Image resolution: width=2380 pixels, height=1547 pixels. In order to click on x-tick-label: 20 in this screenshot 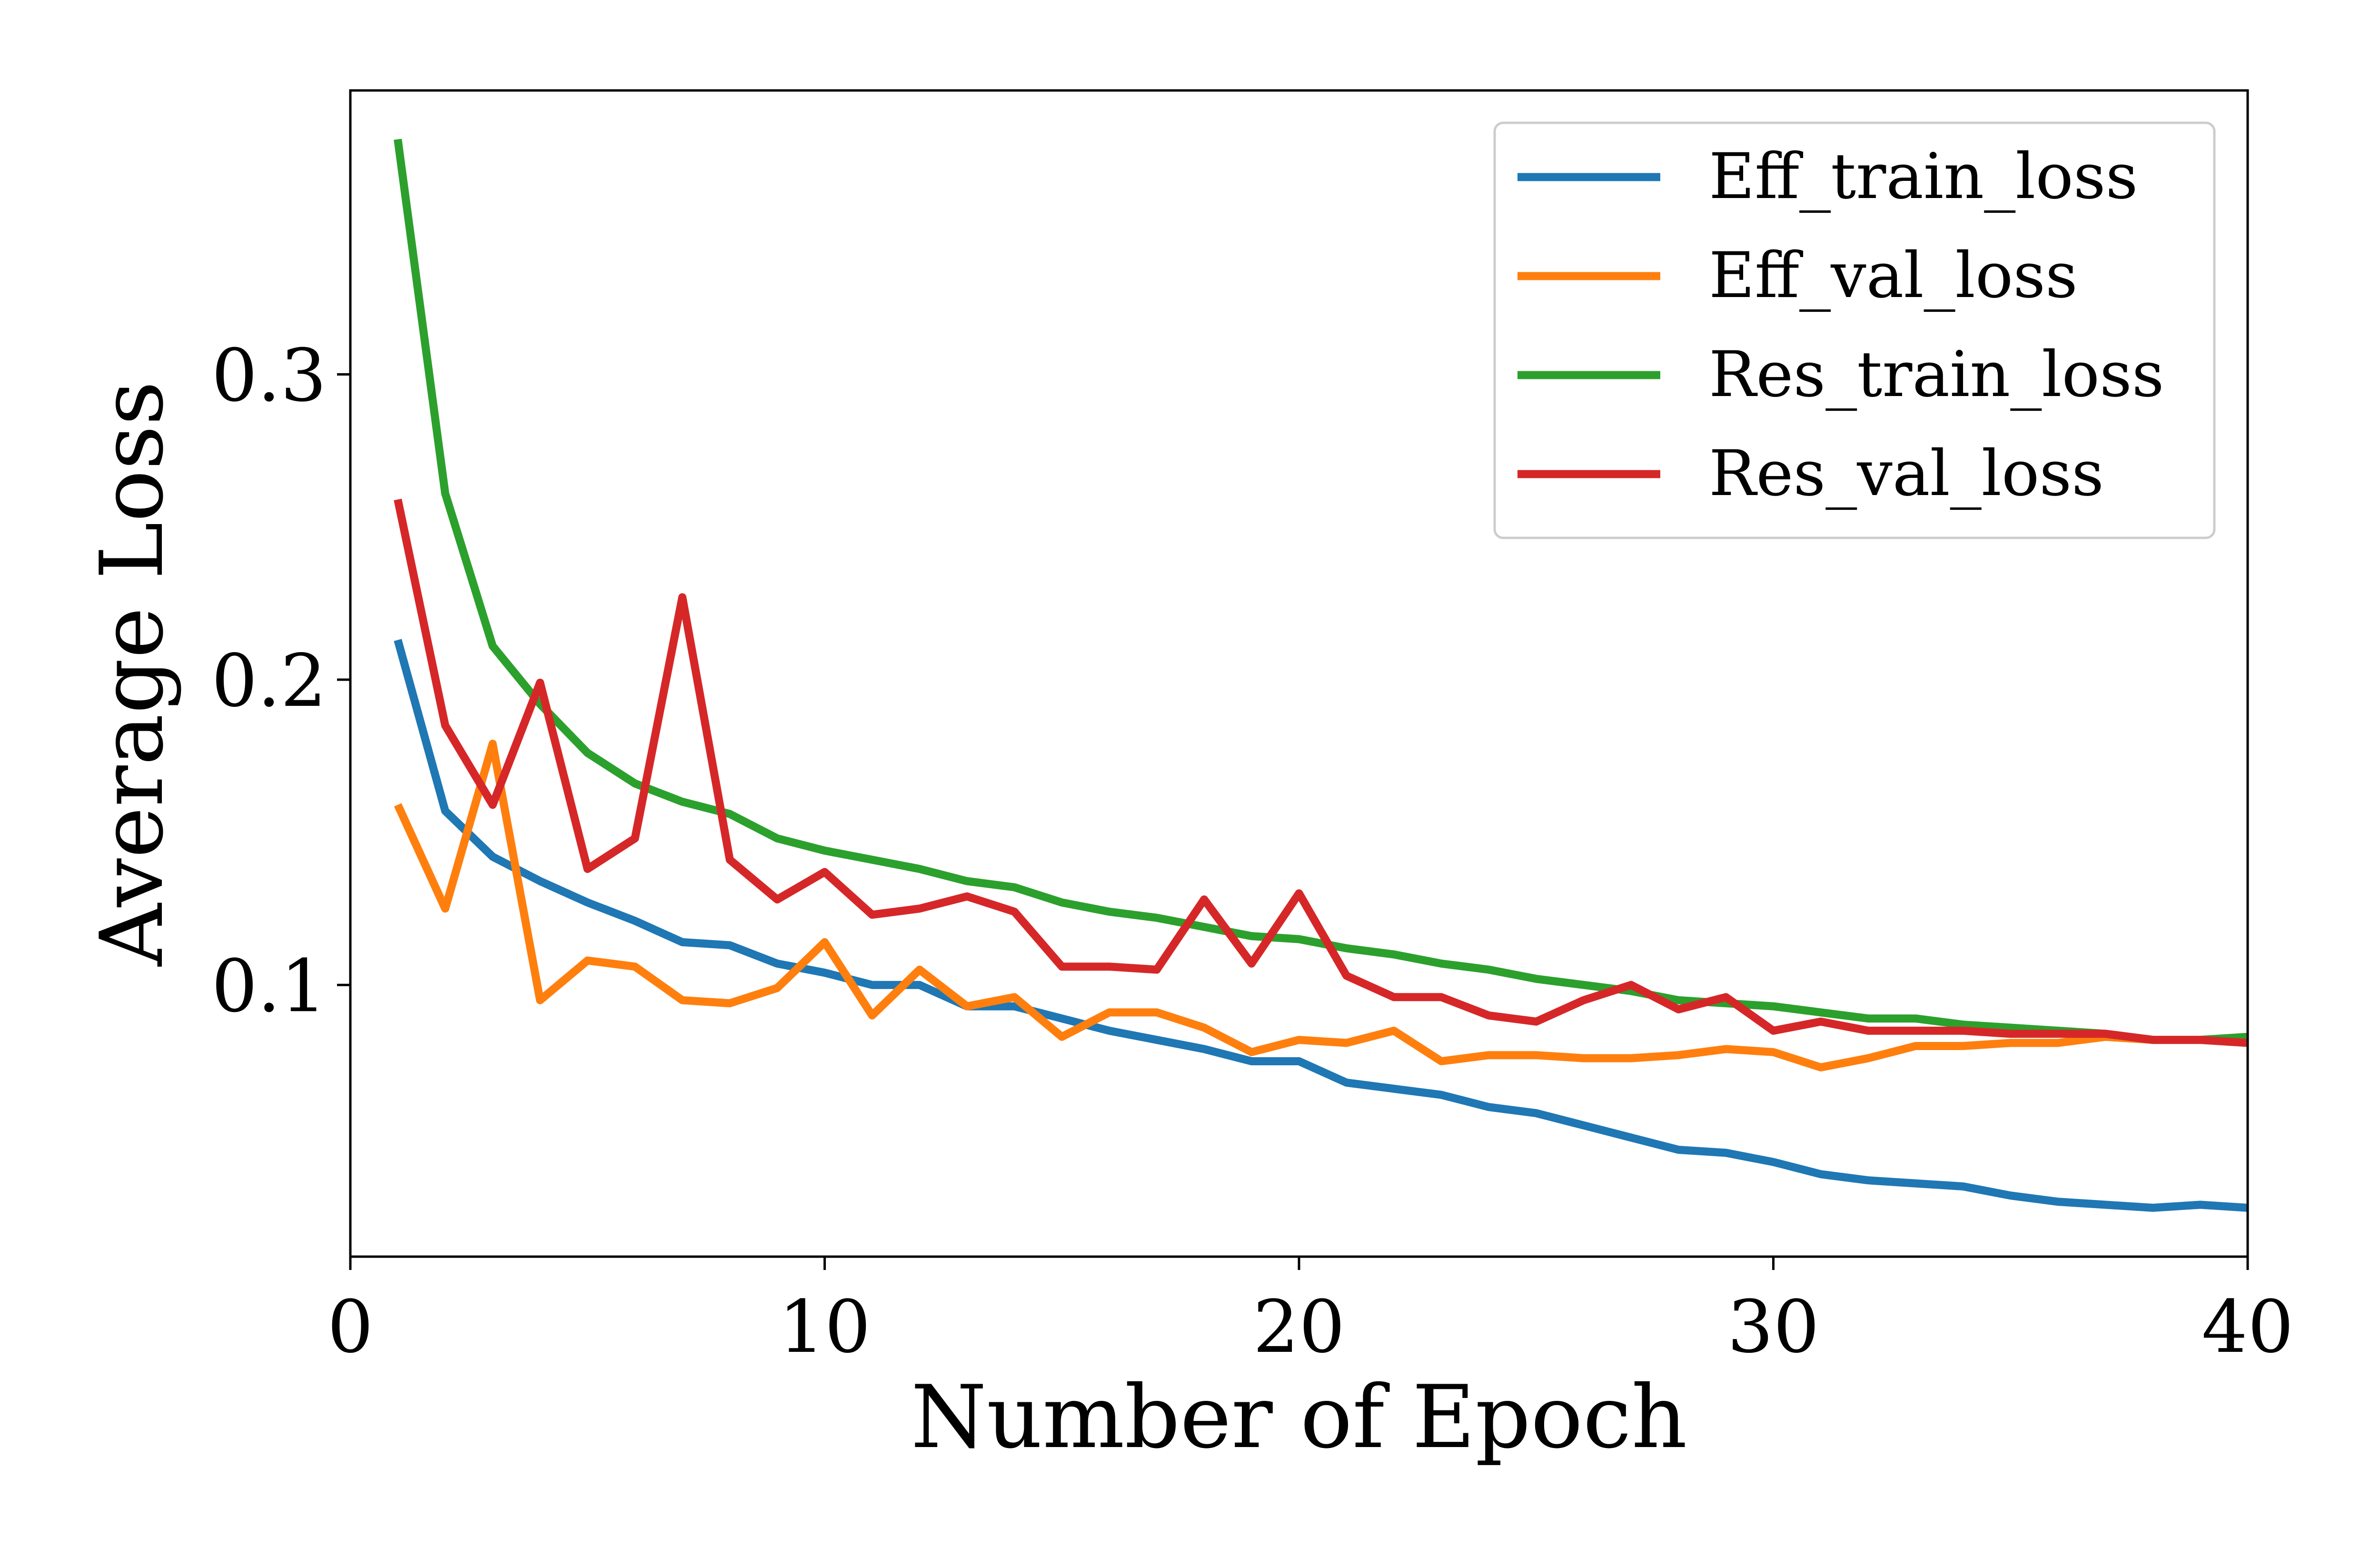, I will do `click(1299, 1327)`.